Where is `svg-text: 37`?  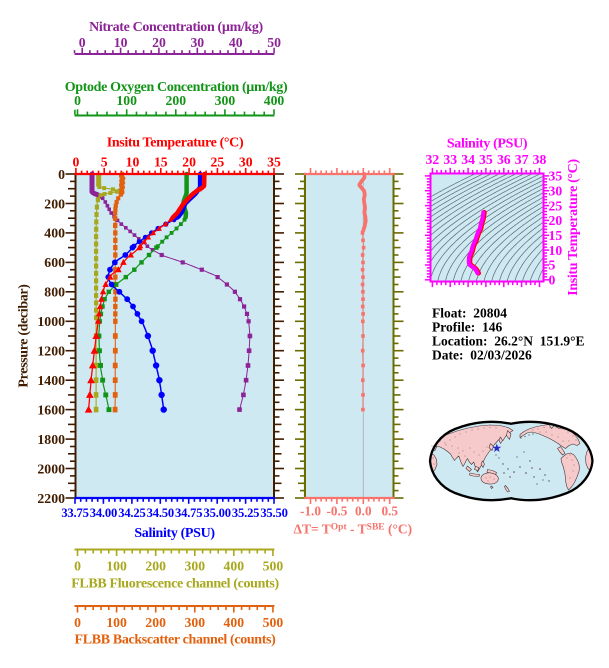
svg-text: 37 is located at coordinates (522, 159).